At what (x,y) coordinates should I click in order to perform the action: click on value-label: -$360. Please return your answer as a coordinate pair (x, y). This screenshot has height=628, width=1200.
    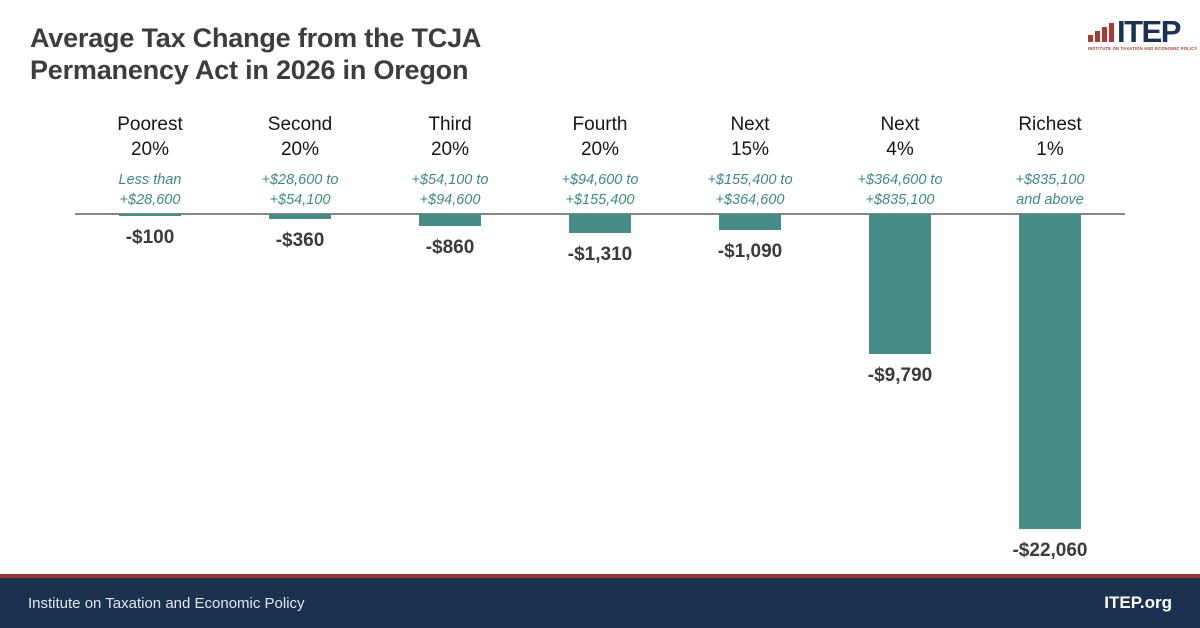
    Looking at the image, I should click on (300, 240).